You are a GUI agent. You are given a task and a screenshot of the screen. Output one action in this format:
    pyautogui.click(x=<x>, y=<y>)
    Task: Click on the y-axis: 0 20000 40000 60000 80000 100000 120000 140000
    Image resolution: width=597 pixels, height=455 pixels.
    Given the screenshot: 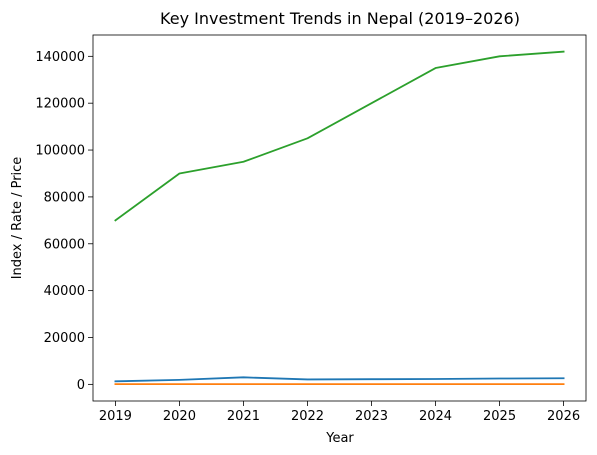 What is the action you would take?
    pyautogui.click(x=64, y=221)
    